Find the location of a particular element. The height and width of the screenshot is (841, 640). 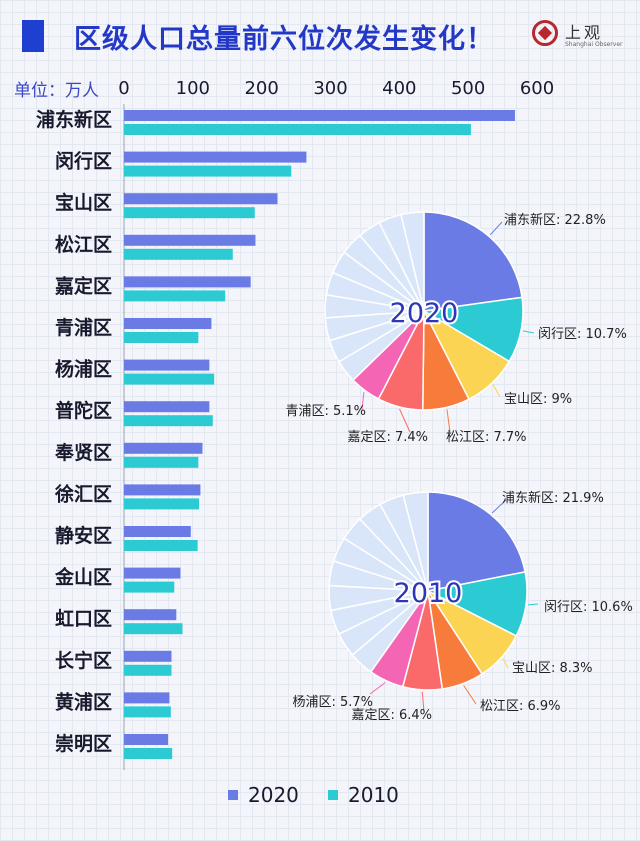

x-tick-label: 0 is located at coordinates (123, 88).